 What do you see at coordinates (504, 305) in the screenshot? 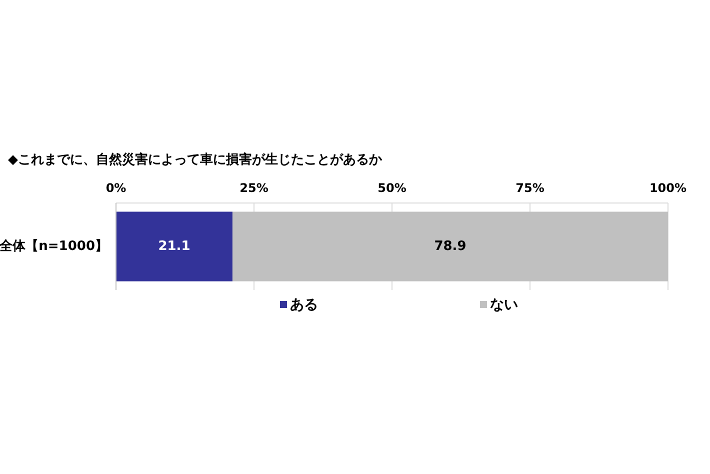
I see `legend-label: ない` at bounding box center [504, 305].